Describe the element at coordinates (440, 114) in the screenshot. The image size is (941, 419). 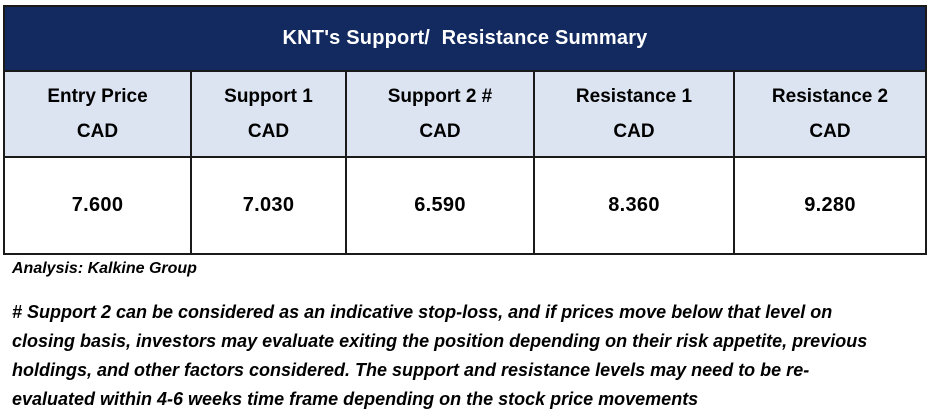
I see `col-header-support-2: Support 2 # CAD` at that location.